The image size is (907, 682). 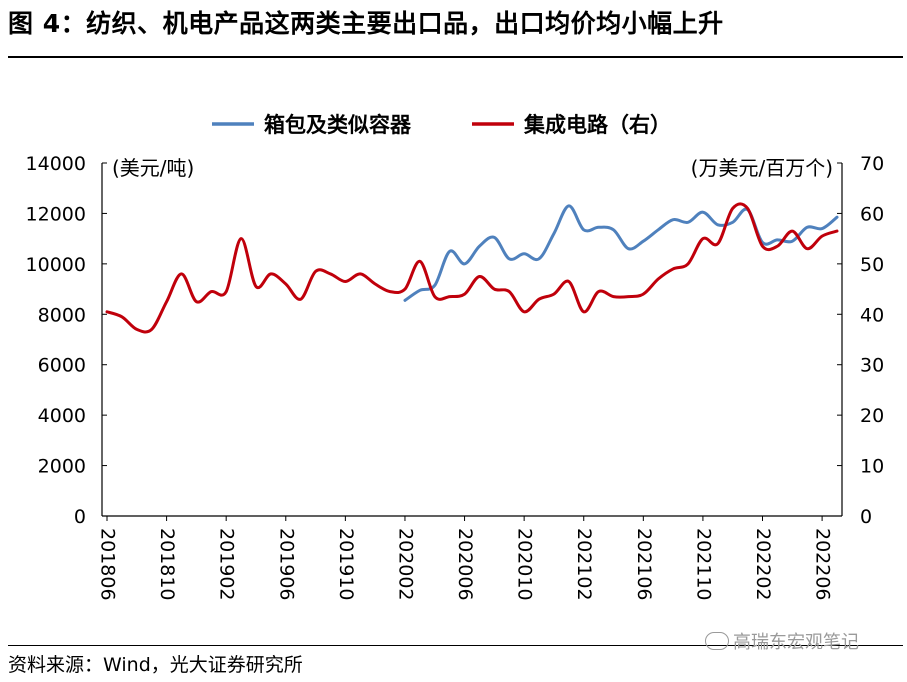 I want to click on right-y-tick-label: 40, so click(x=872, y=315).